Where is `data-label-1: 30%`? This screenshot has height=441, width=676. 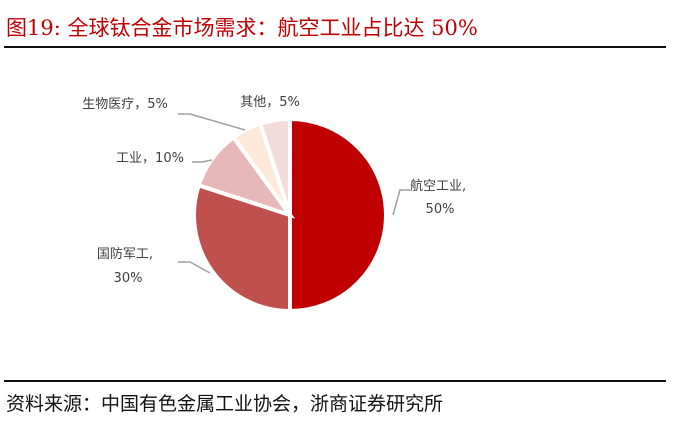 data-label-1: 30% is located at coordinates (128, 278).